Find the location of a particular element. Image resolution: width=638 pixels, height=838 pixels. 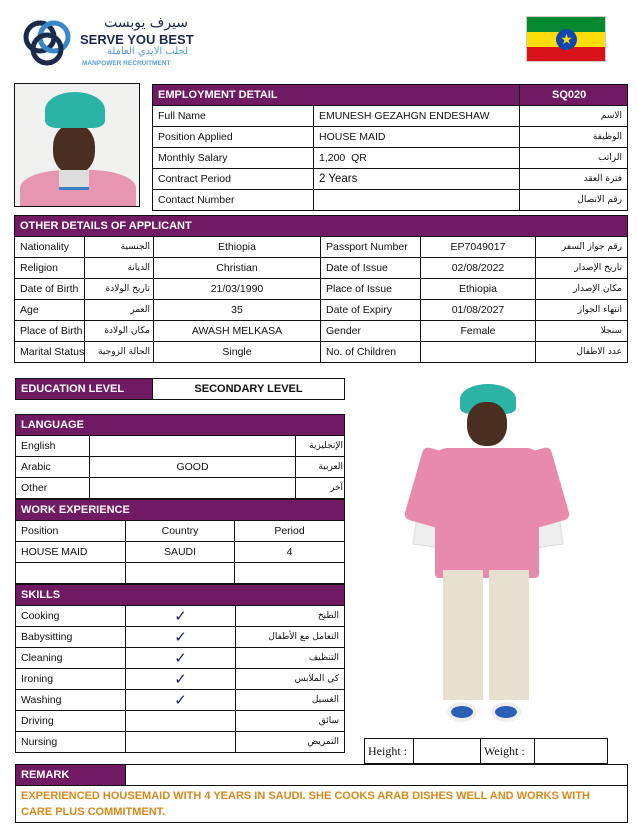

table-row: Full Name EMUNESH GEZAHGN ENDESHAW الاسم is located at coordinates (390, 116).